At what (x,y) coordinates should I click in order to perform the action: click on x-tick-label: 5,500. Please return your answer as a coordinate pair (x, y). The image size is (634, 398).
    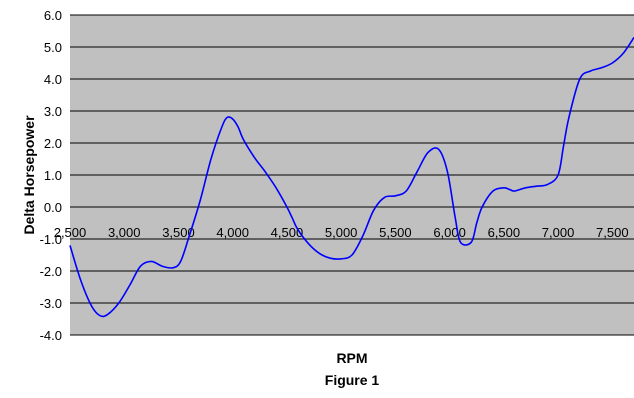
    Looking at the image, I should click on (395, 232).